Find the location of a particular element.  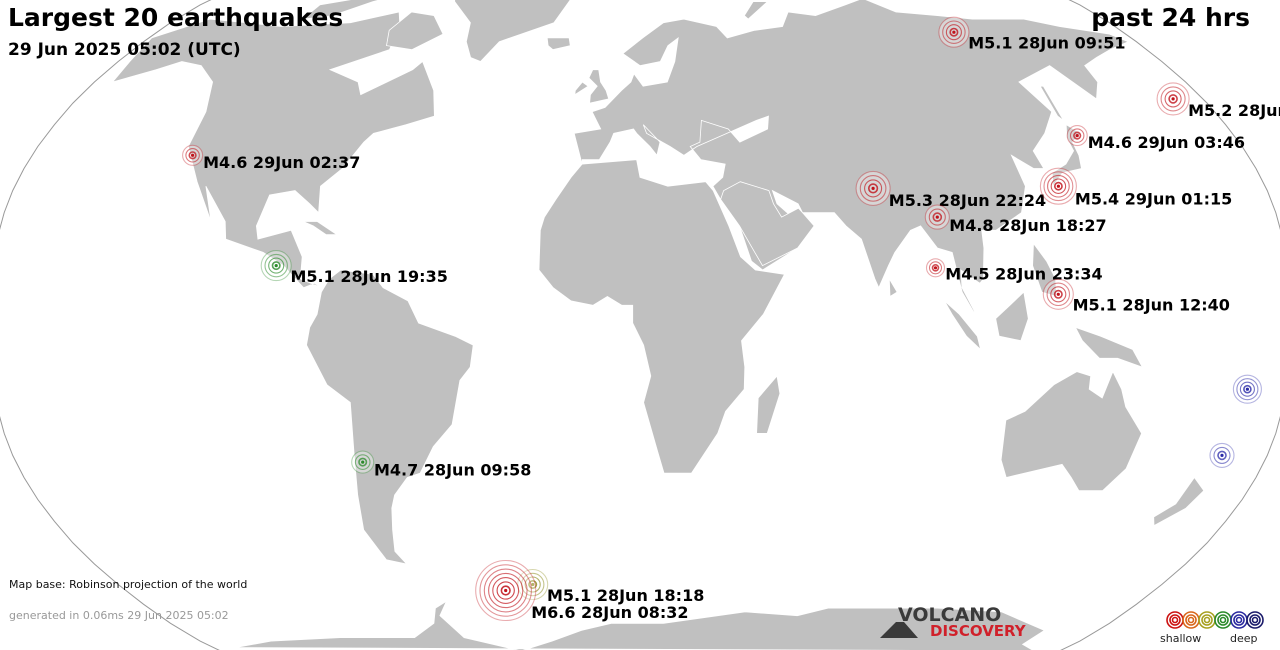

volcano-icon is located at coordinates (899, 630).